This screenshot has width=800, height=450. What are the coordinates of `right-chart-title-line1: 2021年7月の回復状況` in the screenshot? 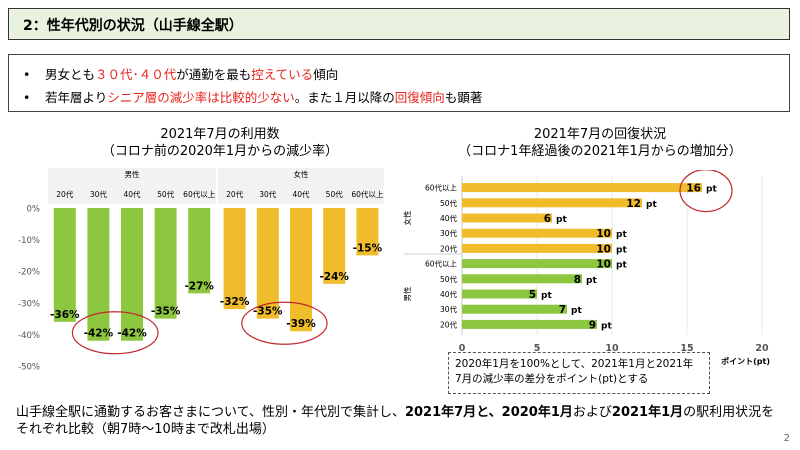 It's located at (600, 134).